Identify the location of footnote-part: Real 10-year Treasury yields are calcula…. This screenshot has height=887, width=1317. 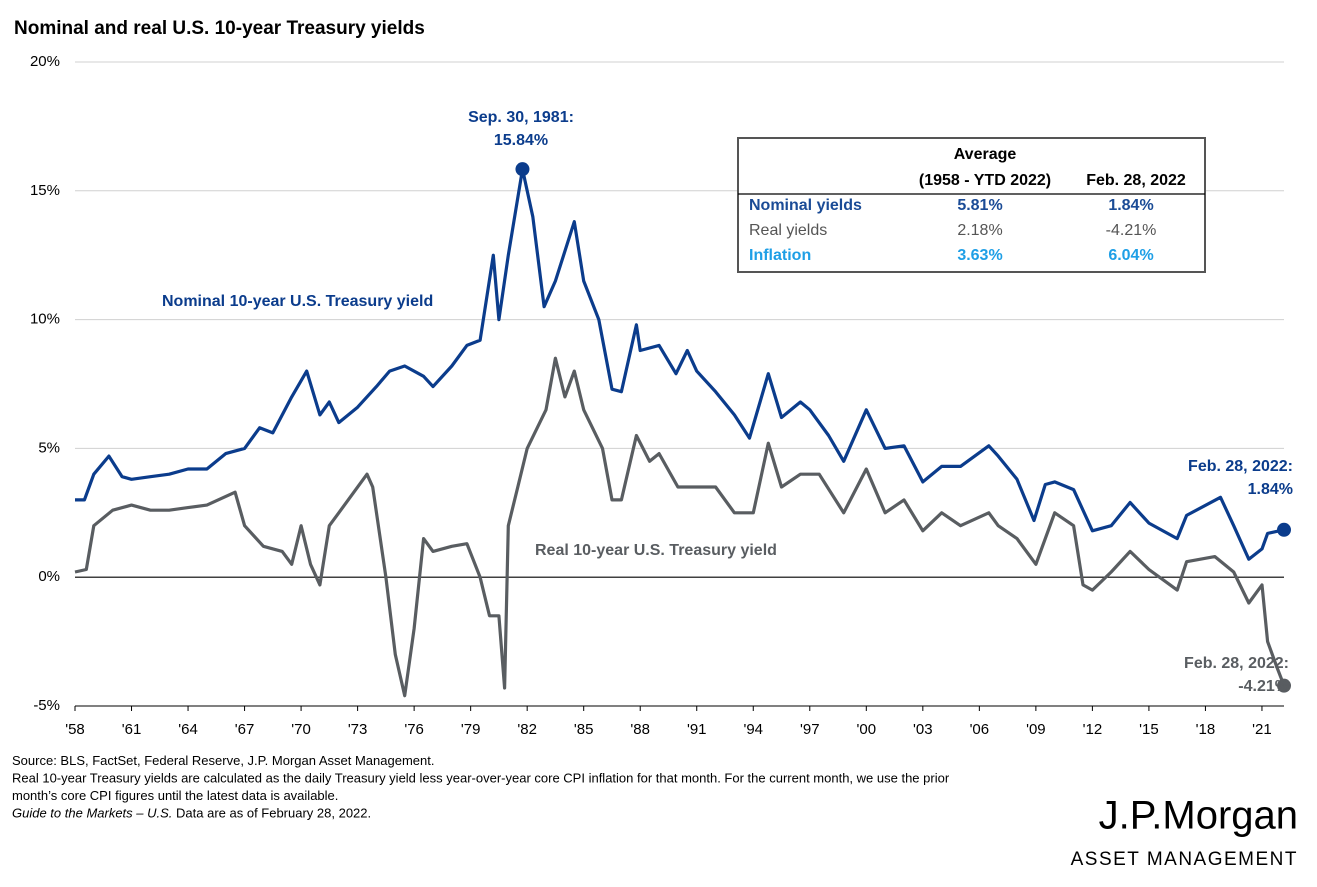
(481, 778).